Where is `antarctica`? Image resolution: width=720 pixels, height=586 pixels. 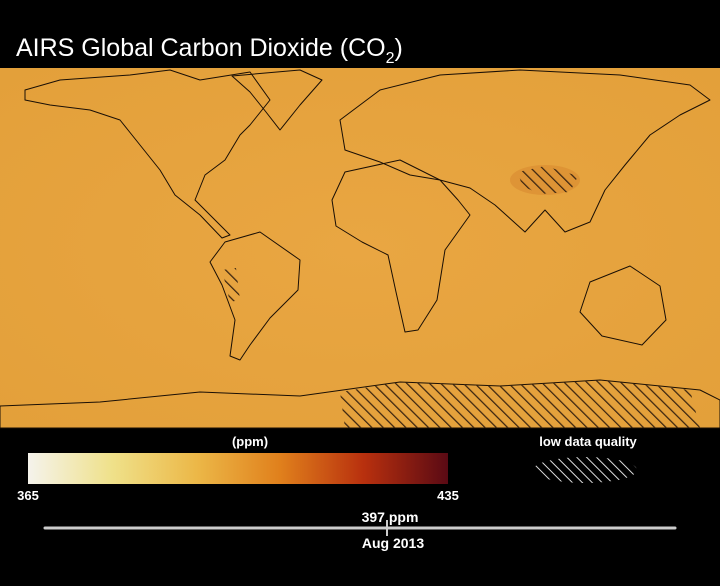 antarctica is located at coordinates (360, 404).